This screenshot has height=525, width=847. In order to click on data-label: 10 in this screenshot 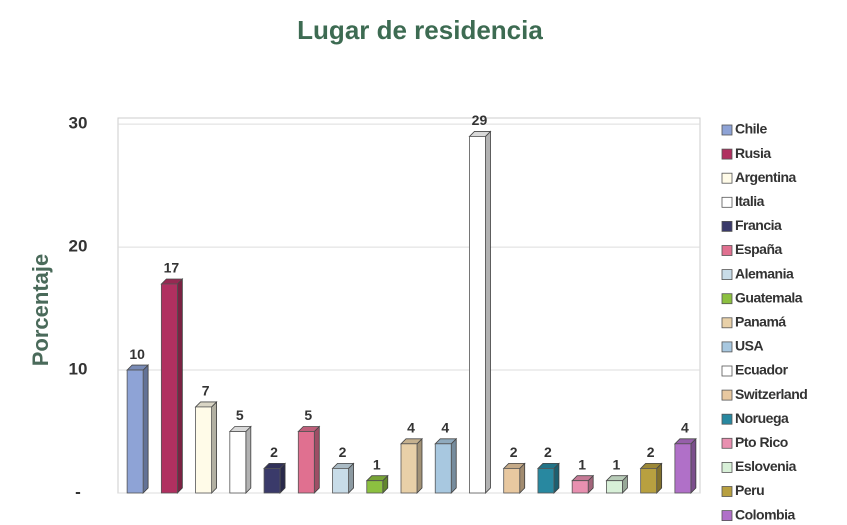, I will do `click(137, 354)`.